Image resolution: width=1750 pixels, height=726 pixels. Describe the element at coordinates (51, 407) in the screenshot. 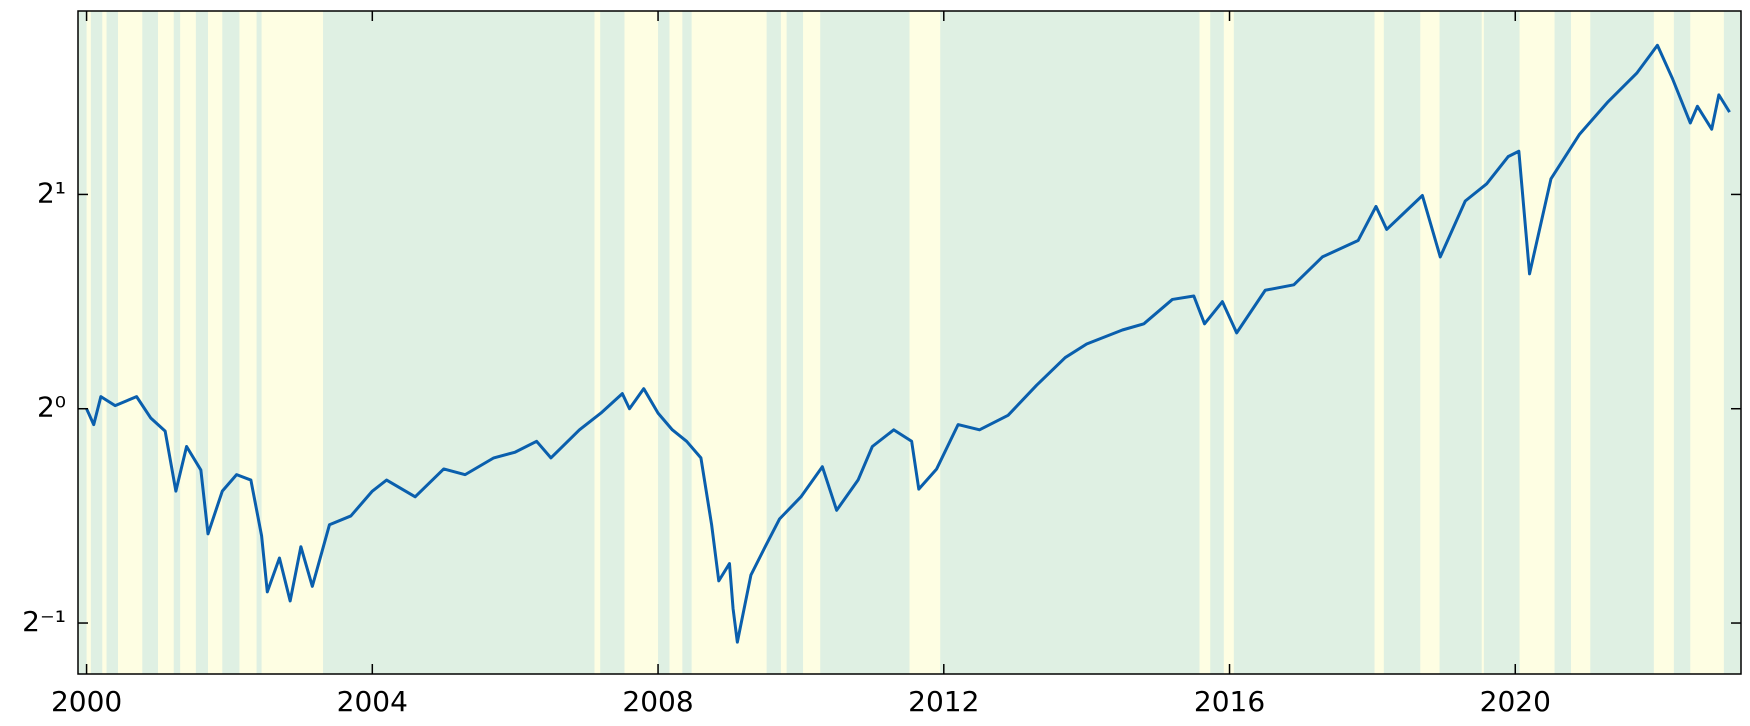

I see `y-tick-label: 2⁰` at that location.